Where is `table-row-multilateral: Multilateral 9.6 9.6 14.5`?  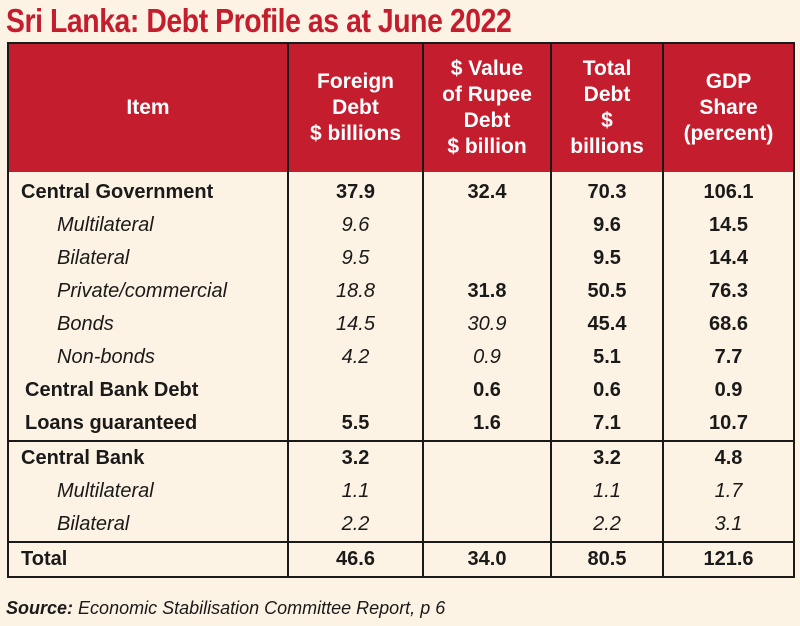
table-row-multilateral: Multilateral 9.6 9.6 14.5 is located at coordinates (401, 225).